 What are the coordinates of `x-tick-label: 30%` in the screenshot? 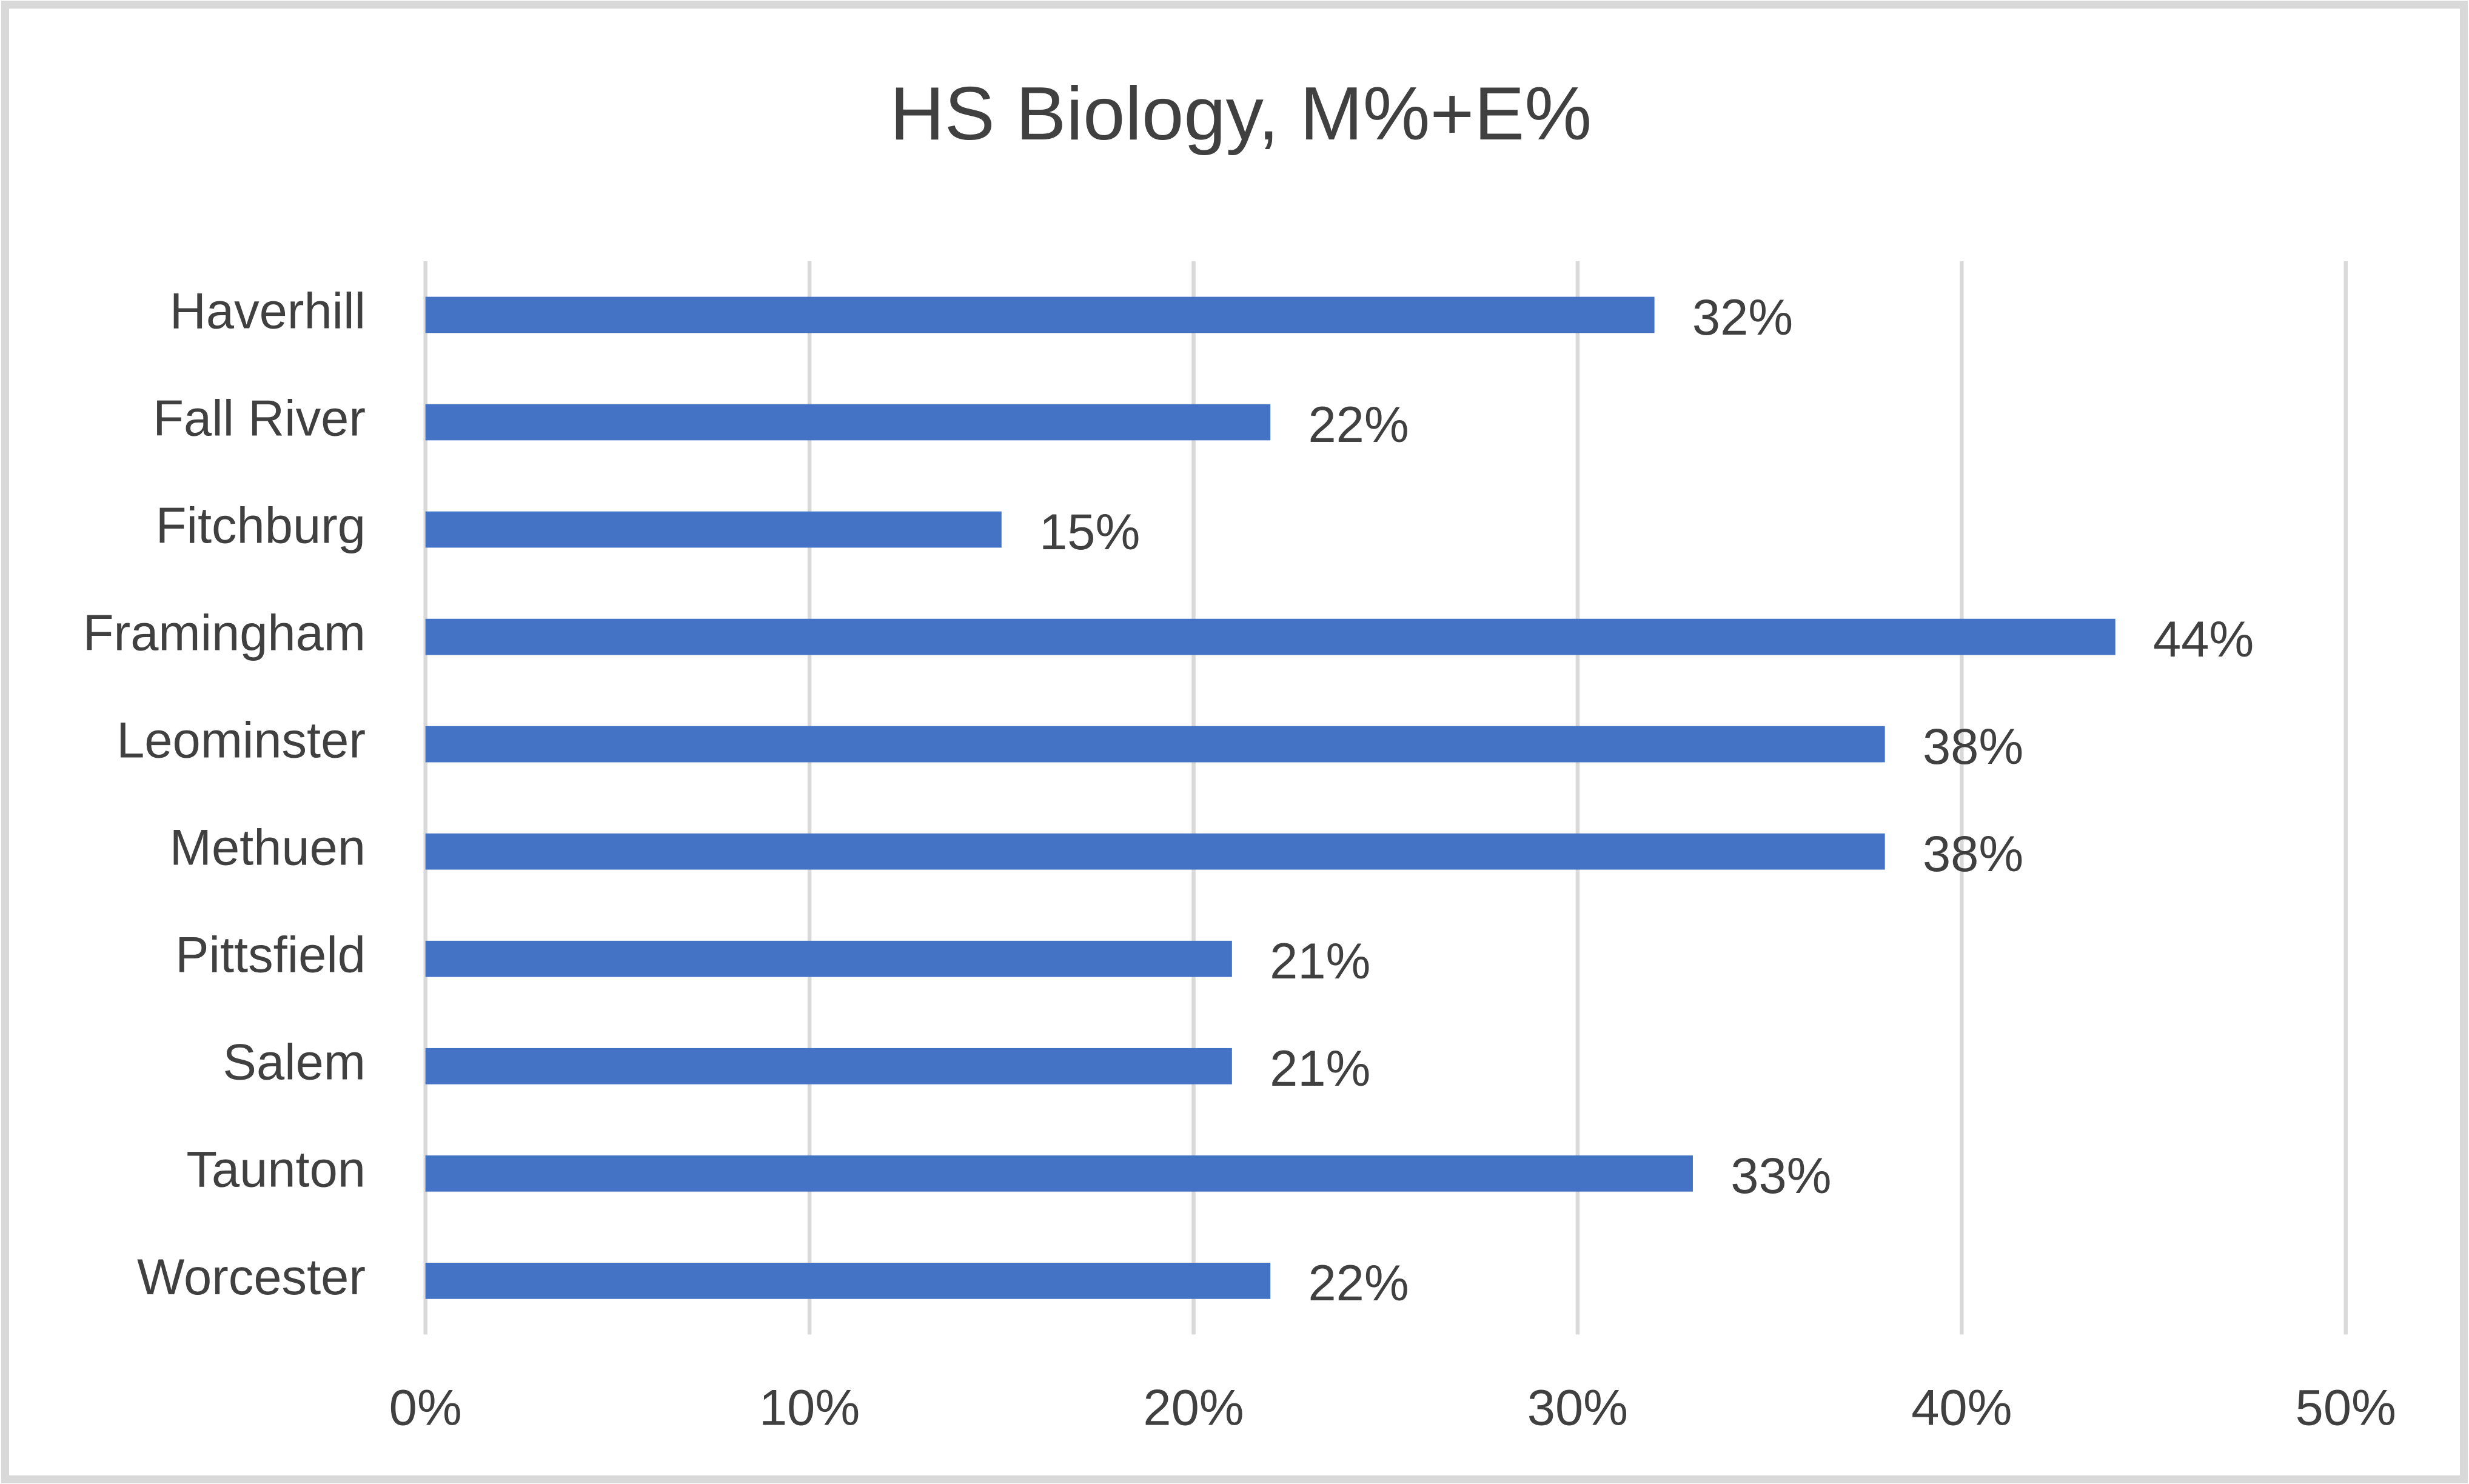 It's located at (1577, 1408).